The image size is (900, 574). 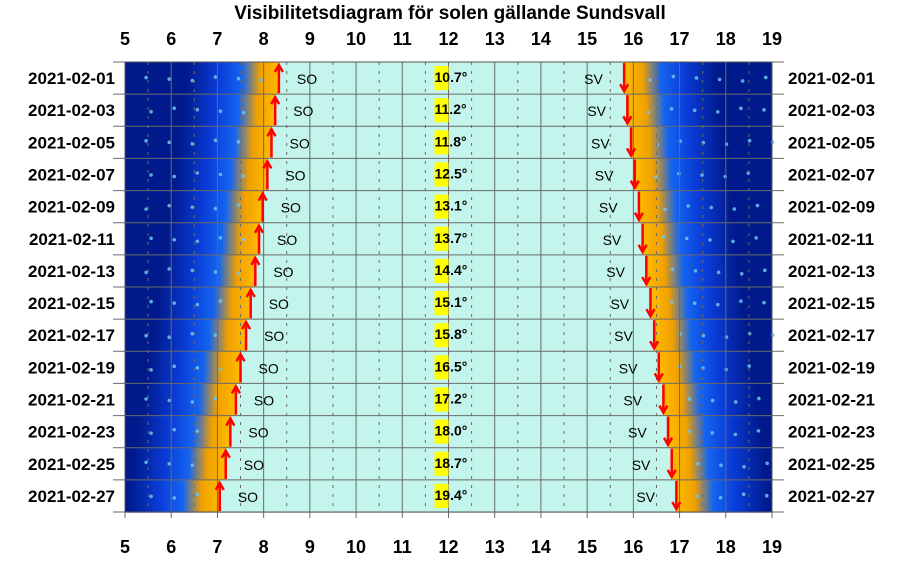 What do you see at coordinates (831, 464) in the screenshot?
I see `date-label-right: 2021-02-25` at bounding box center [831, 464].